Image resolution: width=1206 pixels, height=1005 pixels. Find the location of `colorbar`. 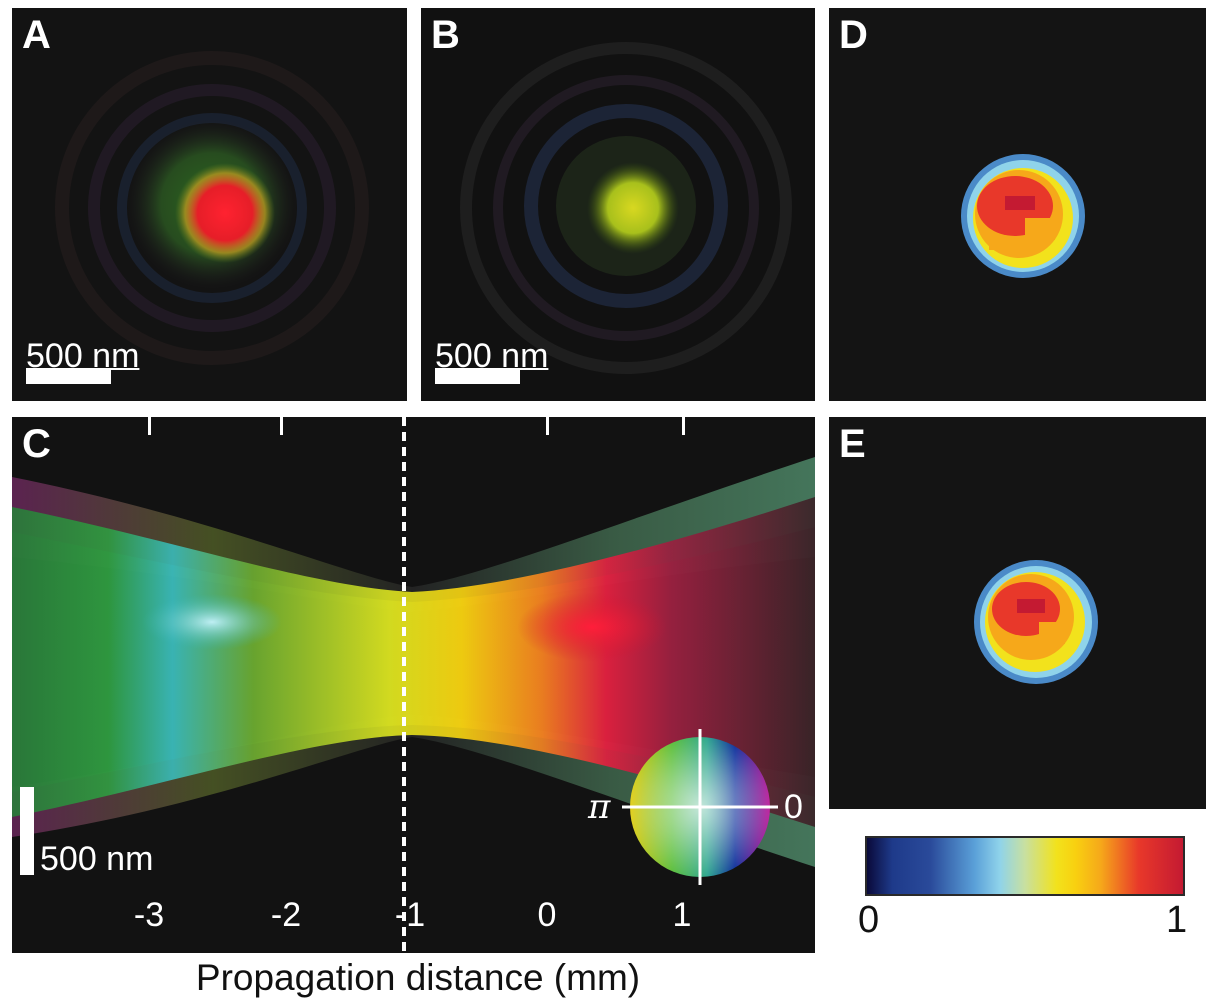

colorbar is located at coordinates (1025, 866).